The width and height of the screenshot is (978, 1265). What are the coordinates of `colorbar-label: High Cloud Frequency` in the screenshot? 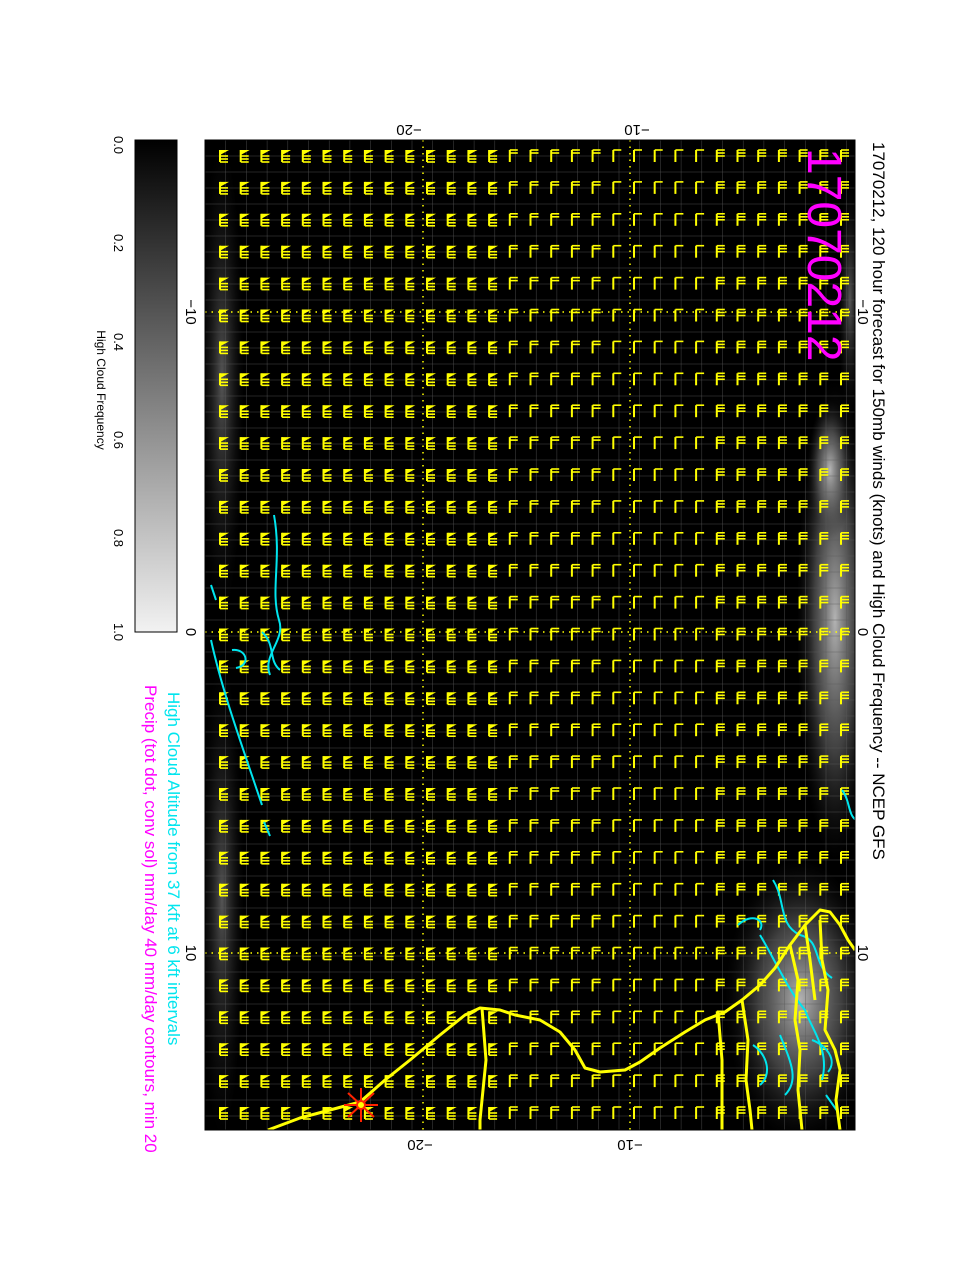 It's located at (101, 389).